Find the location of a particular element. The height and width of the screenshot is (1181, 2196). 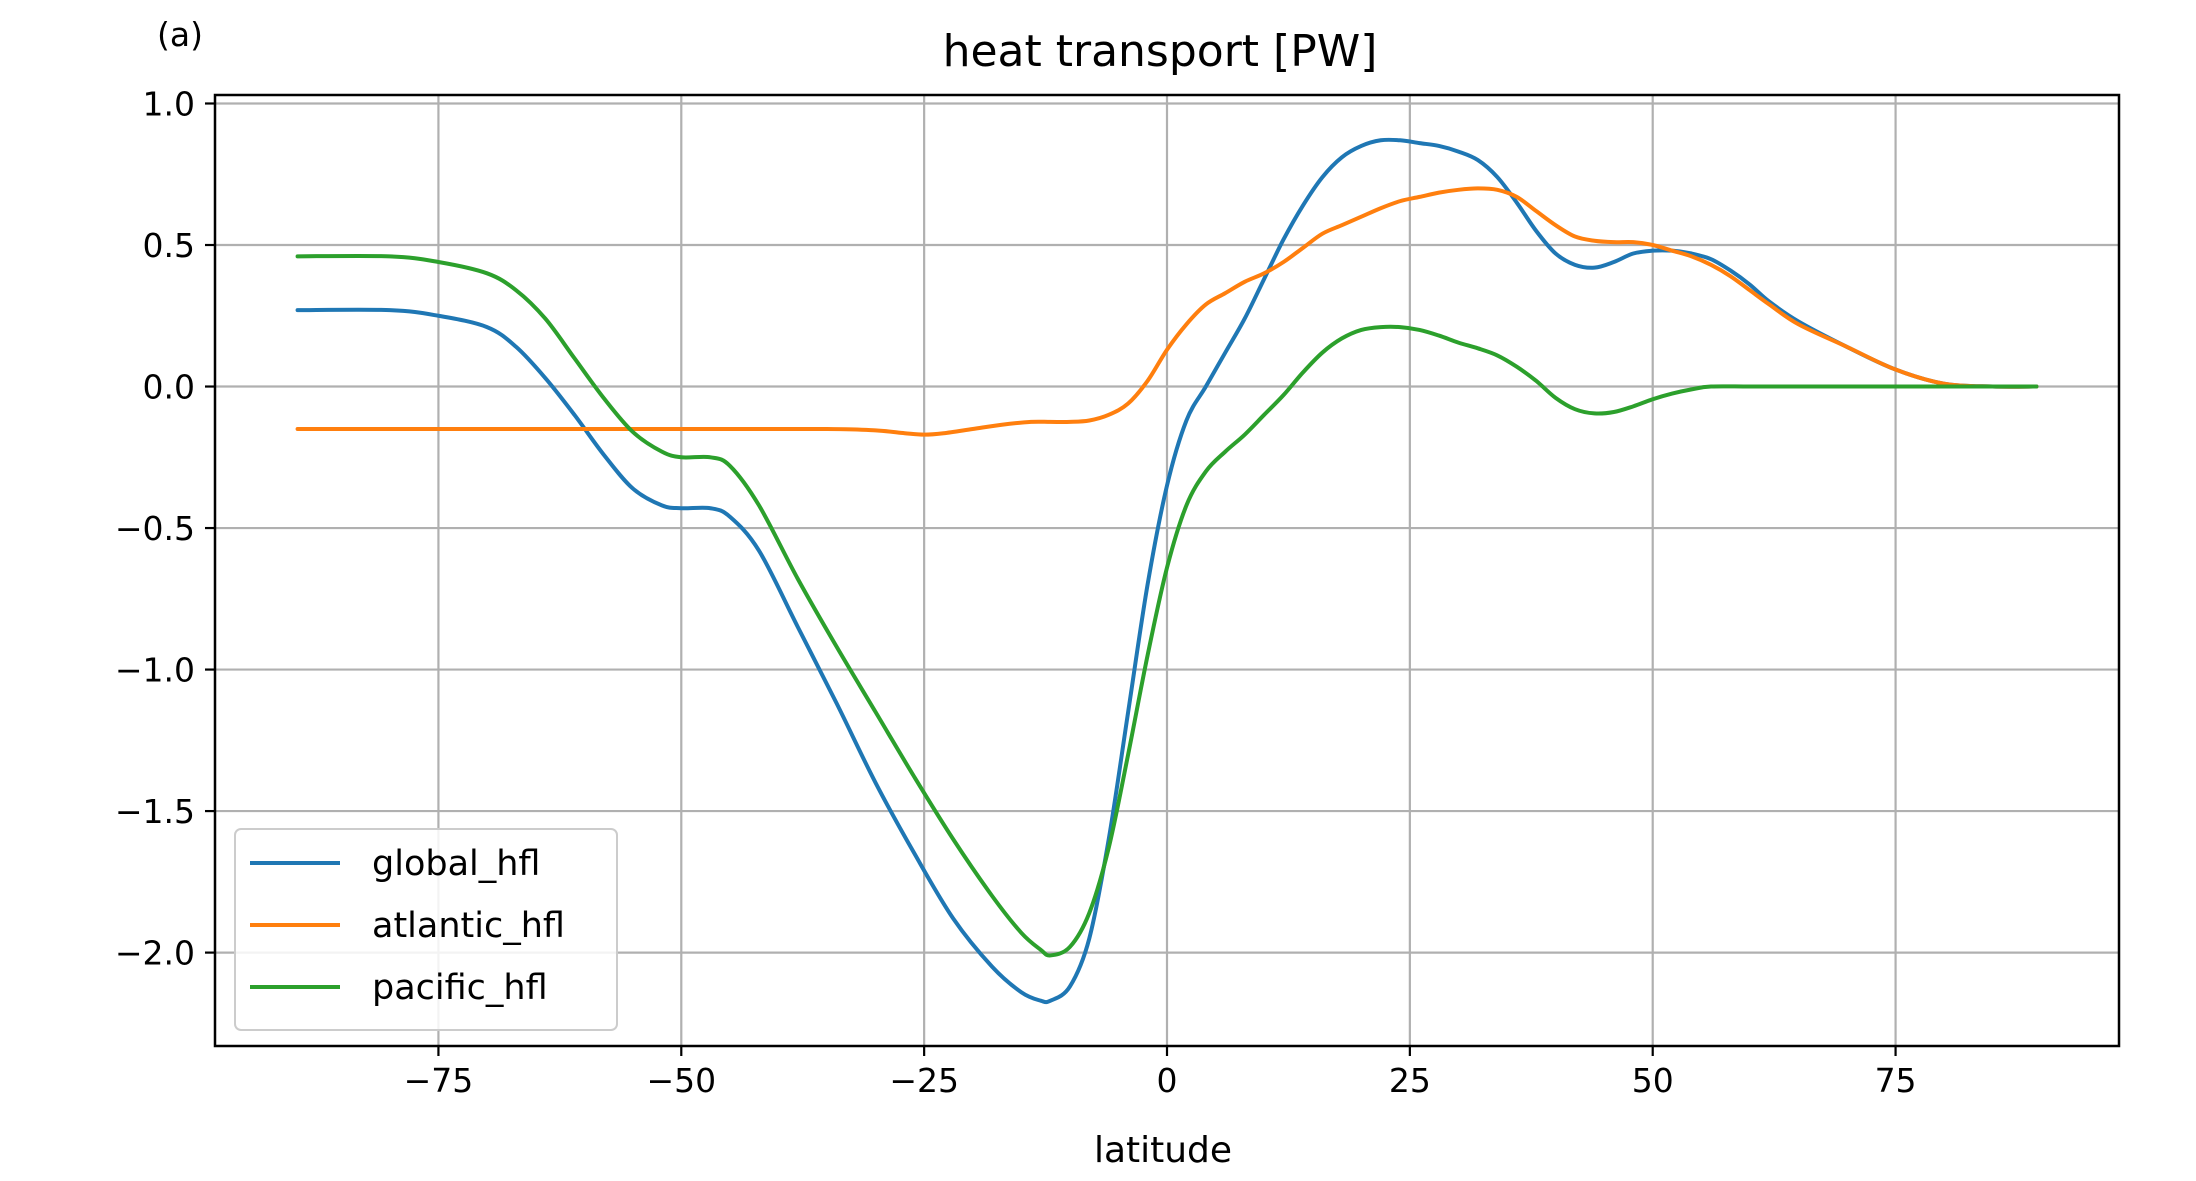

y-tick-label: −1.0 is located at coordinates (155, 670).